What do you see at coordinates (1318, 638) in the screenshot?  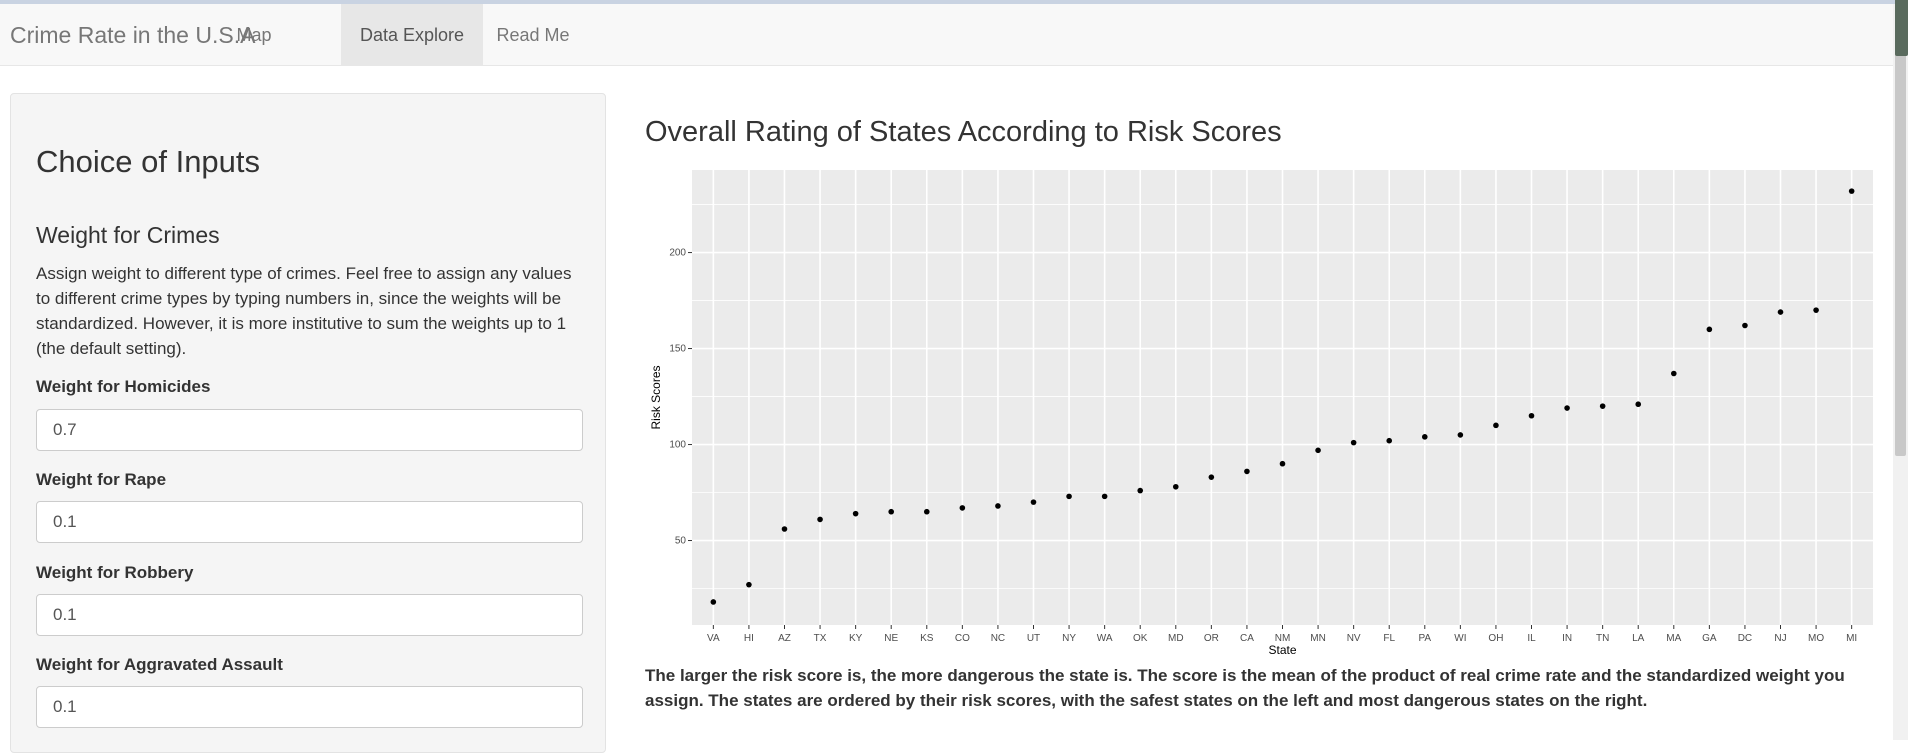 I see `x-tick-label: MN` at bounding box center [1318, 638].